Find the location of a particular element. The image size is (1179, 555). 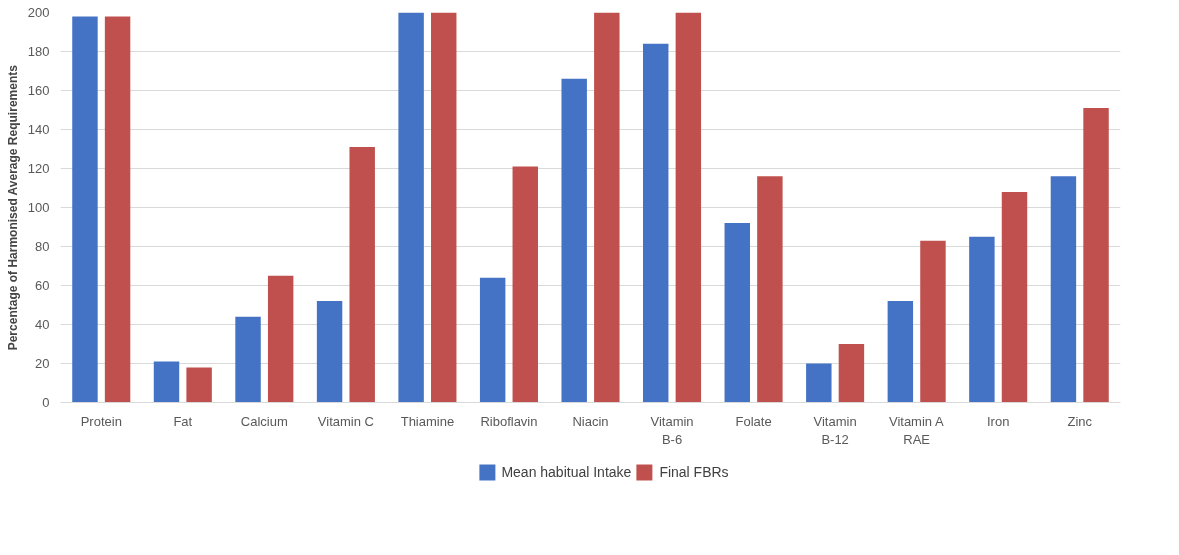

y-axis-title: Percentage of Harmonised Average Requirements is located at coordinates (12, 207).